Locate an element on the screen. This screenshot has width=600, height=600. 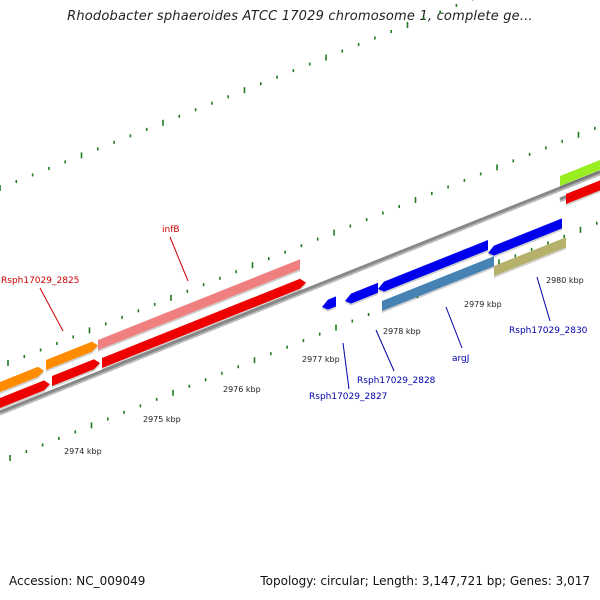
gene-orange-upper is located at coordinates (72, 356).